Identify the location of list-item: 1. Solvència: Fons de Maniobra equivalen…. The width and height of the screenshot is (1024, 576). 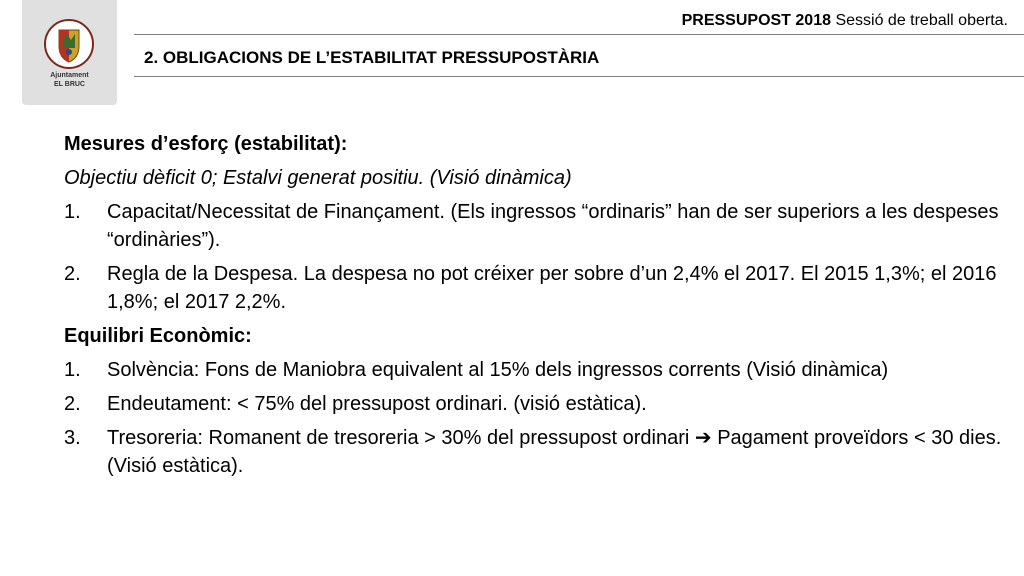
(534, 370).